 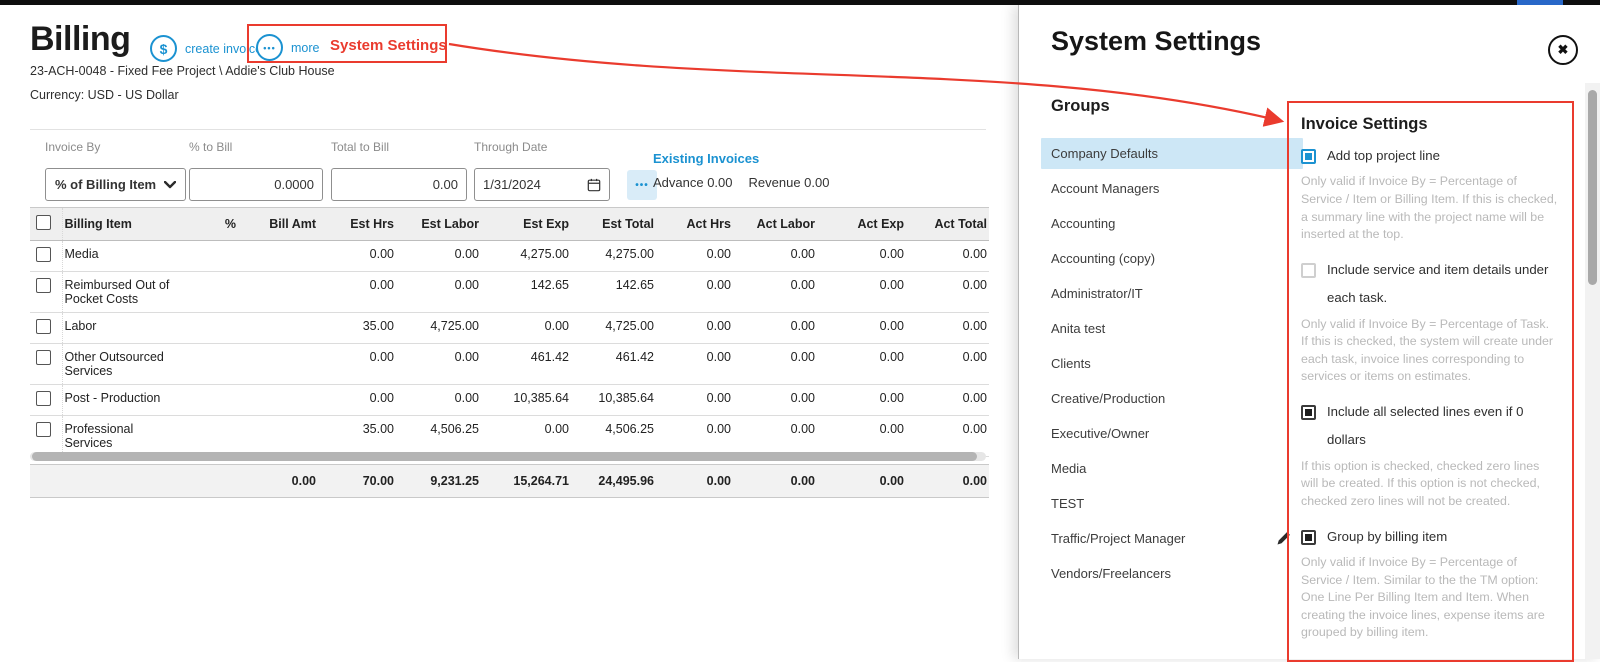 What do you see at coordinates (1172, 258) in the screenshot?
I see `group-item: Accounting (copy)` at bounding box center [1172, 258].